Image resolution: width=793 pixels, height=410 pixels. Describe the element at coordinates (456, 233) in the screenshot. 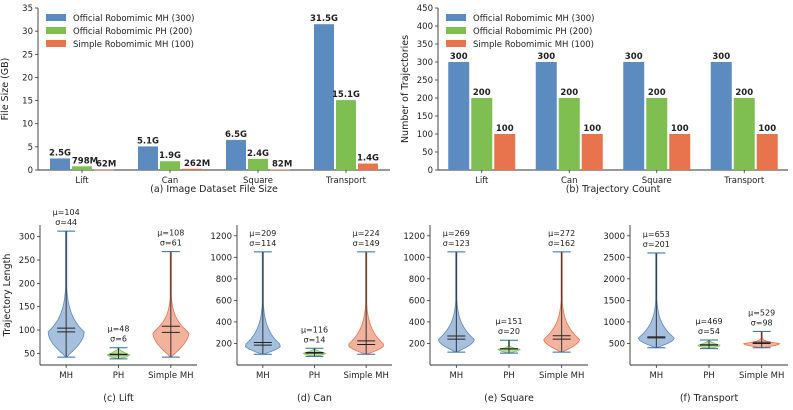

I see `mu-label: μ=269` at that location.